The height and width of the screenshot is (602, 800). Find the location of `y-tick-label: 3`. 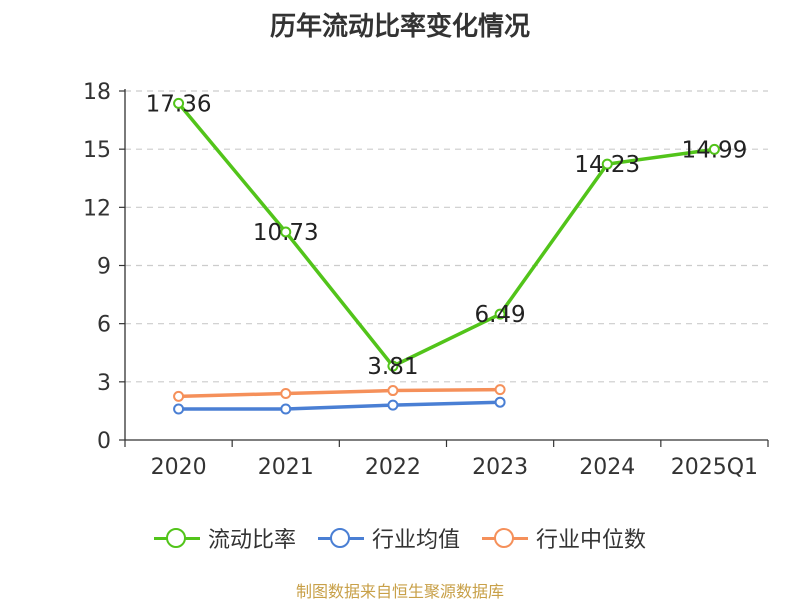

y-tick-label: 3 is located at coordinates (104, 383).